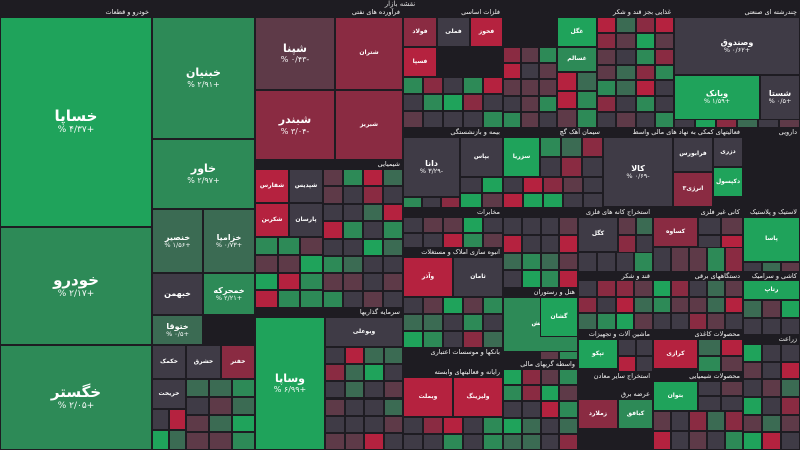 Image resolution: width=800 pixels, height=450 pixels. What do you see at coordinates (229, 241) in the screenshot?
I see `stock-tile: خزامیا% ۰/۷۳+` at bounding box center [229, 241].